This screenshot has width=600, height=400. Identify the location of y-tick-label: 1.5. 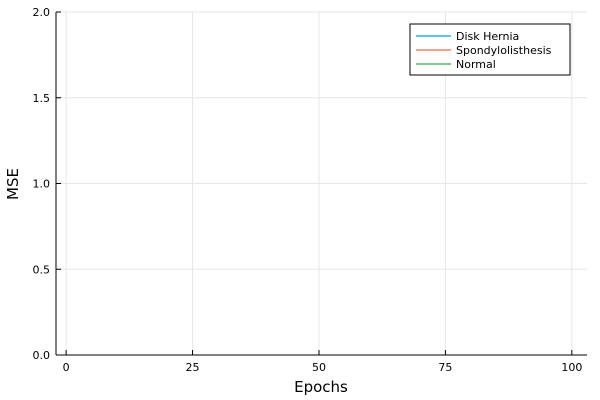
(42, 98).